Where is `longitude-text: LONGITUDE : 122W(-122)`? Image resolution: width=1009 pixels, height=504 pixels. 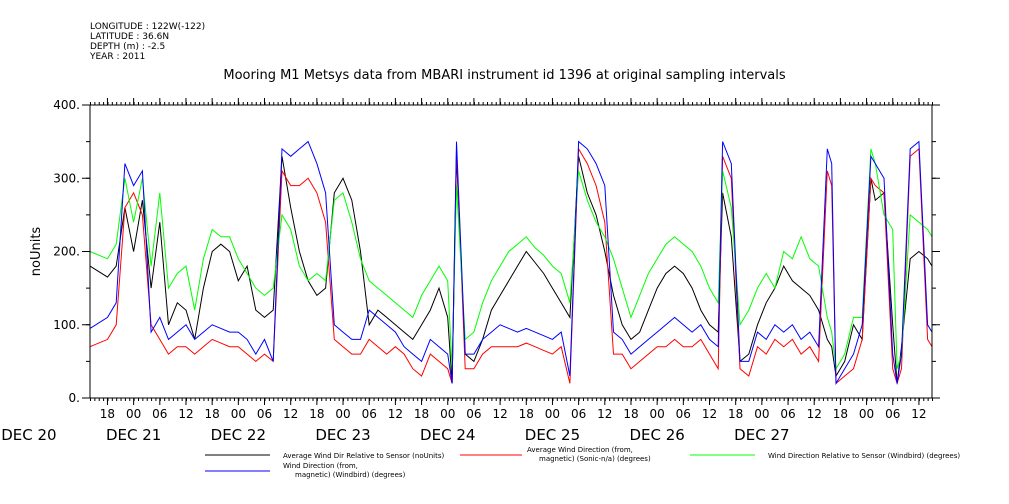
longitude-text: LONGITUDE : 122W(-122) is located at coordinates (148, 27).